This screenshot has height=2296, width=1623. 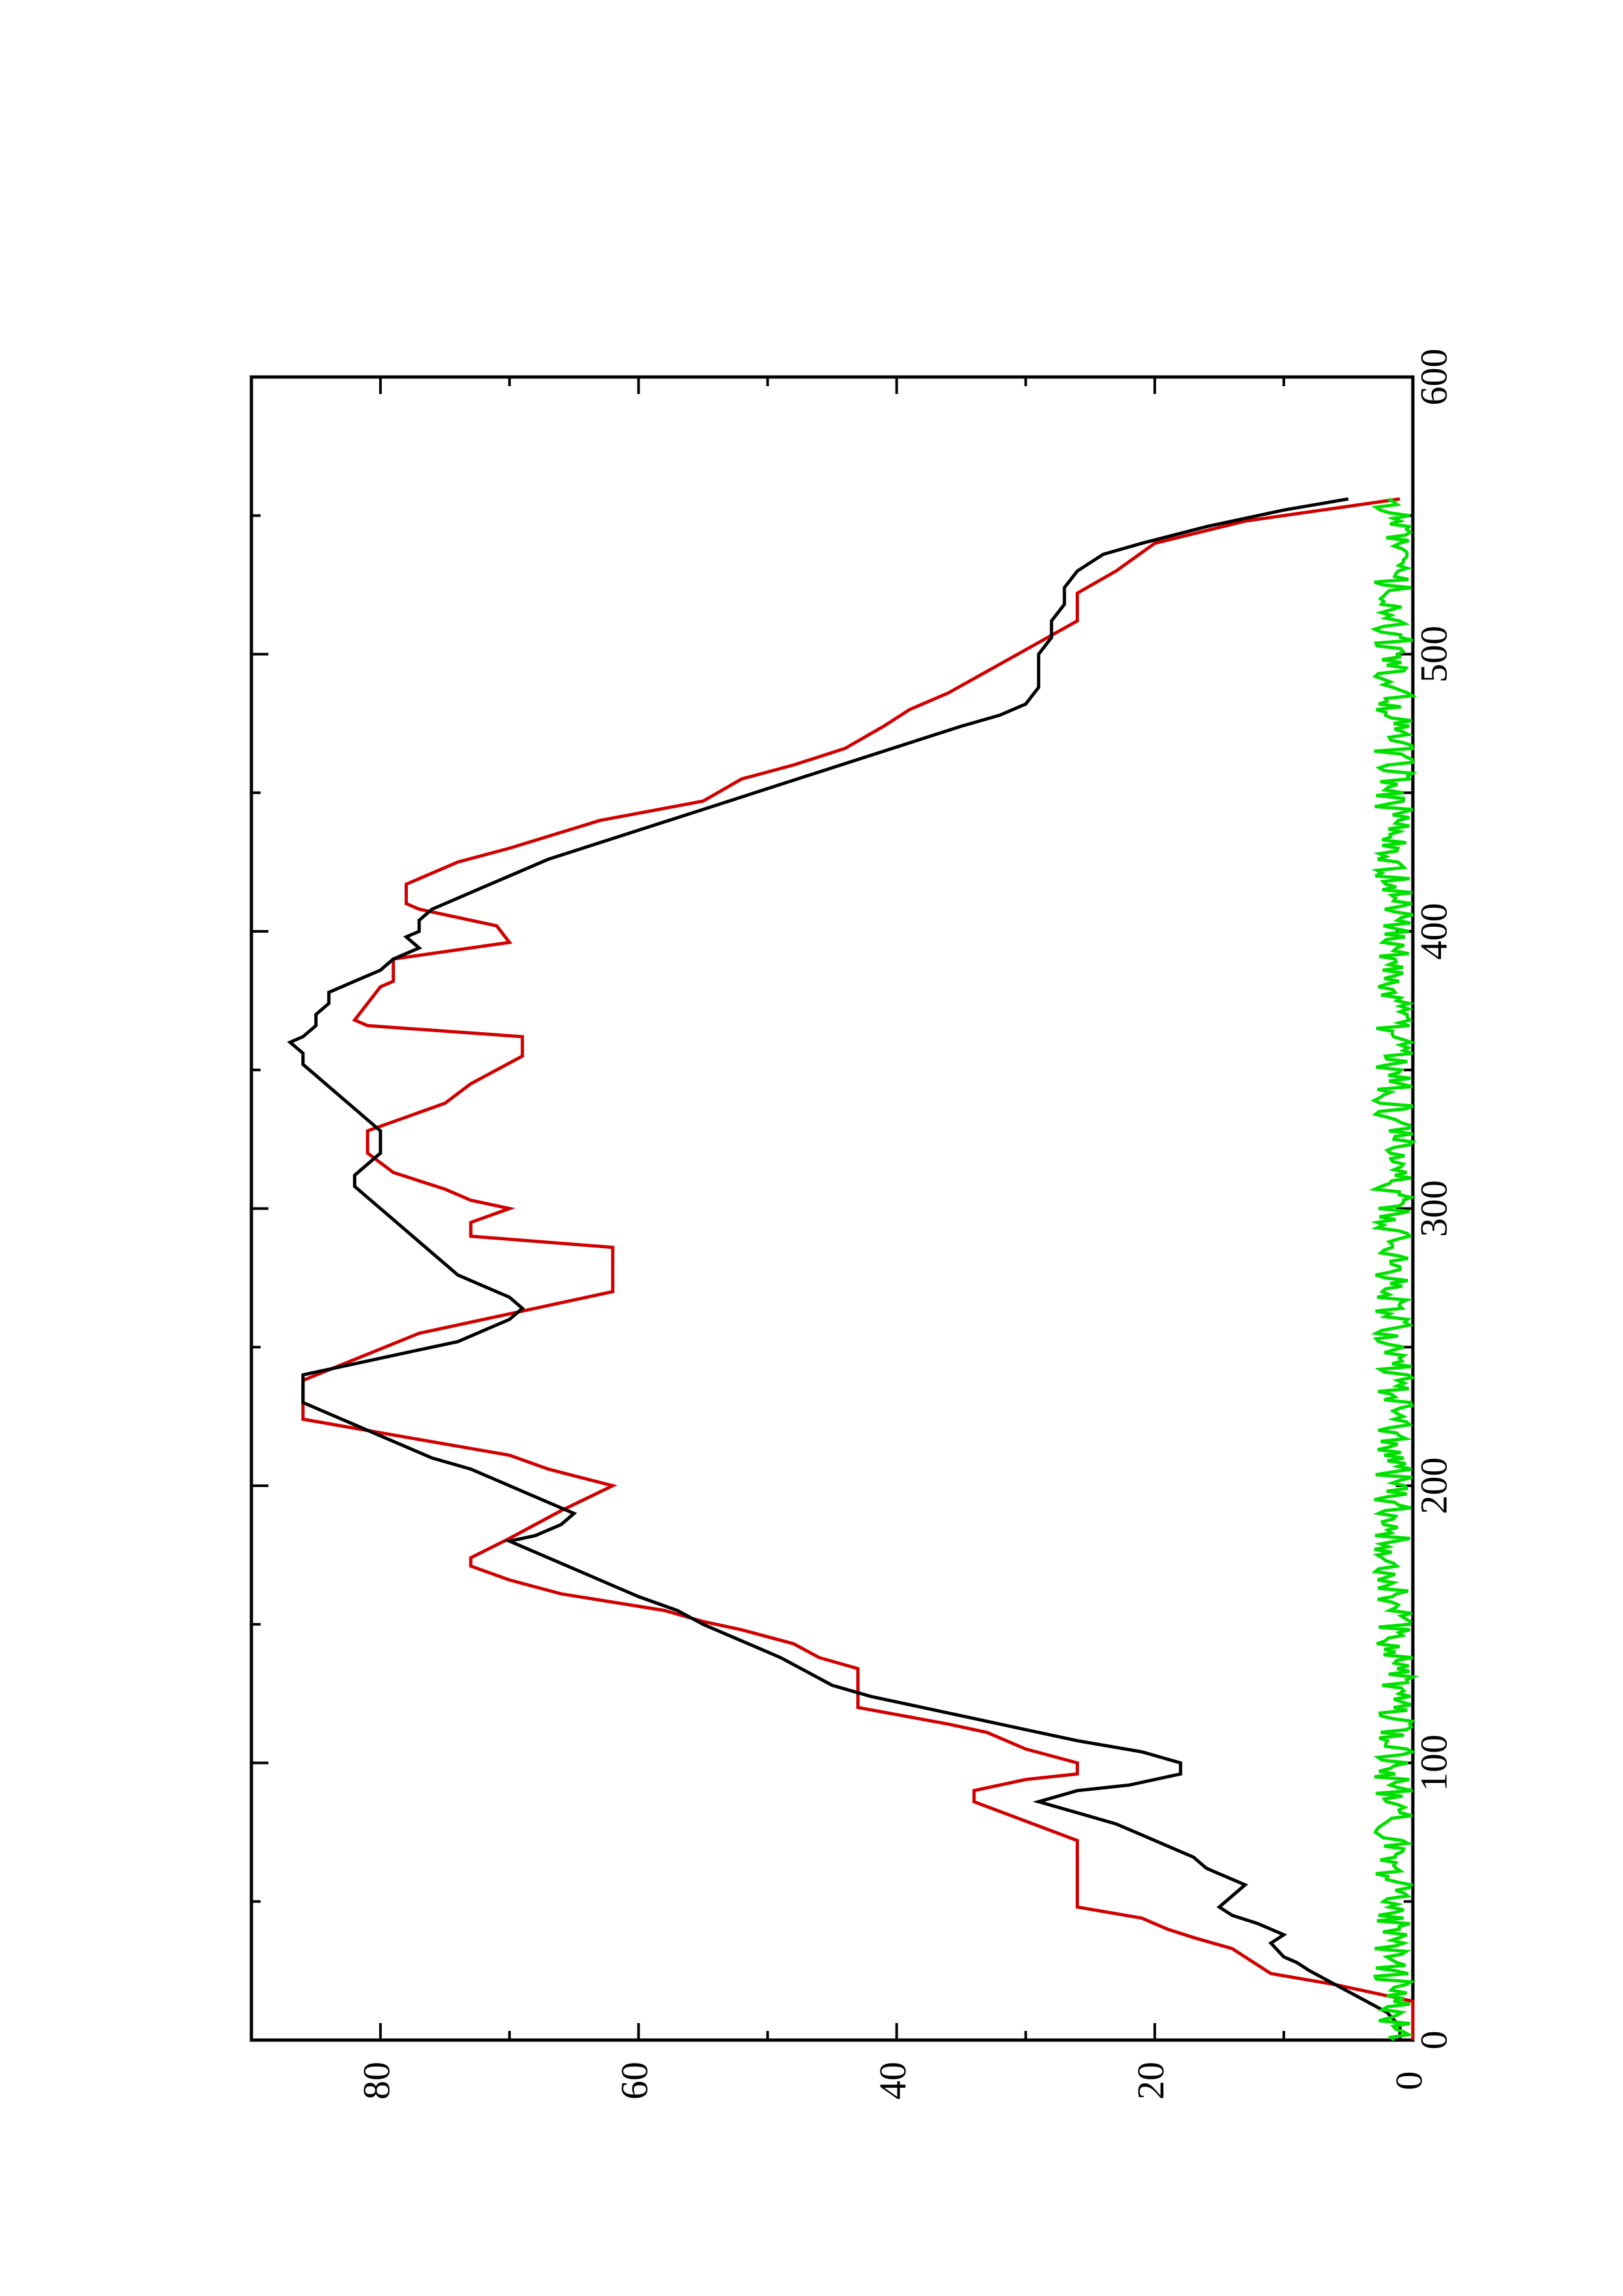 I want to click on x-tick-label: 300, so click(x=1433, y=1208).